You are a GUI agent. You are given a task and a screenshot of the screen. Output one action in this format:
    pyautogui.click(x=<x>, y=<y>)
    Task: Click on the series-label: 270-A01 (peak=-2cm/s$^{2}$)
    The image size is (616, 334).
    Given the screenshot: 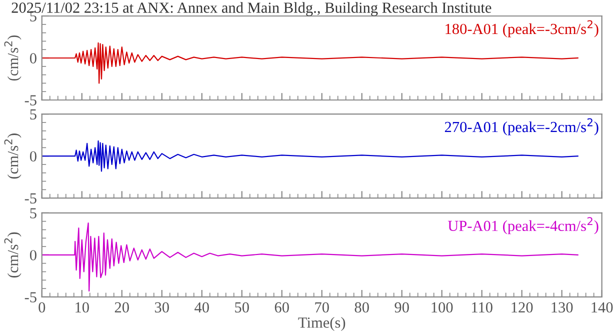 What is the action you would take?
    pyautogui.click(x=521, y=127)
    